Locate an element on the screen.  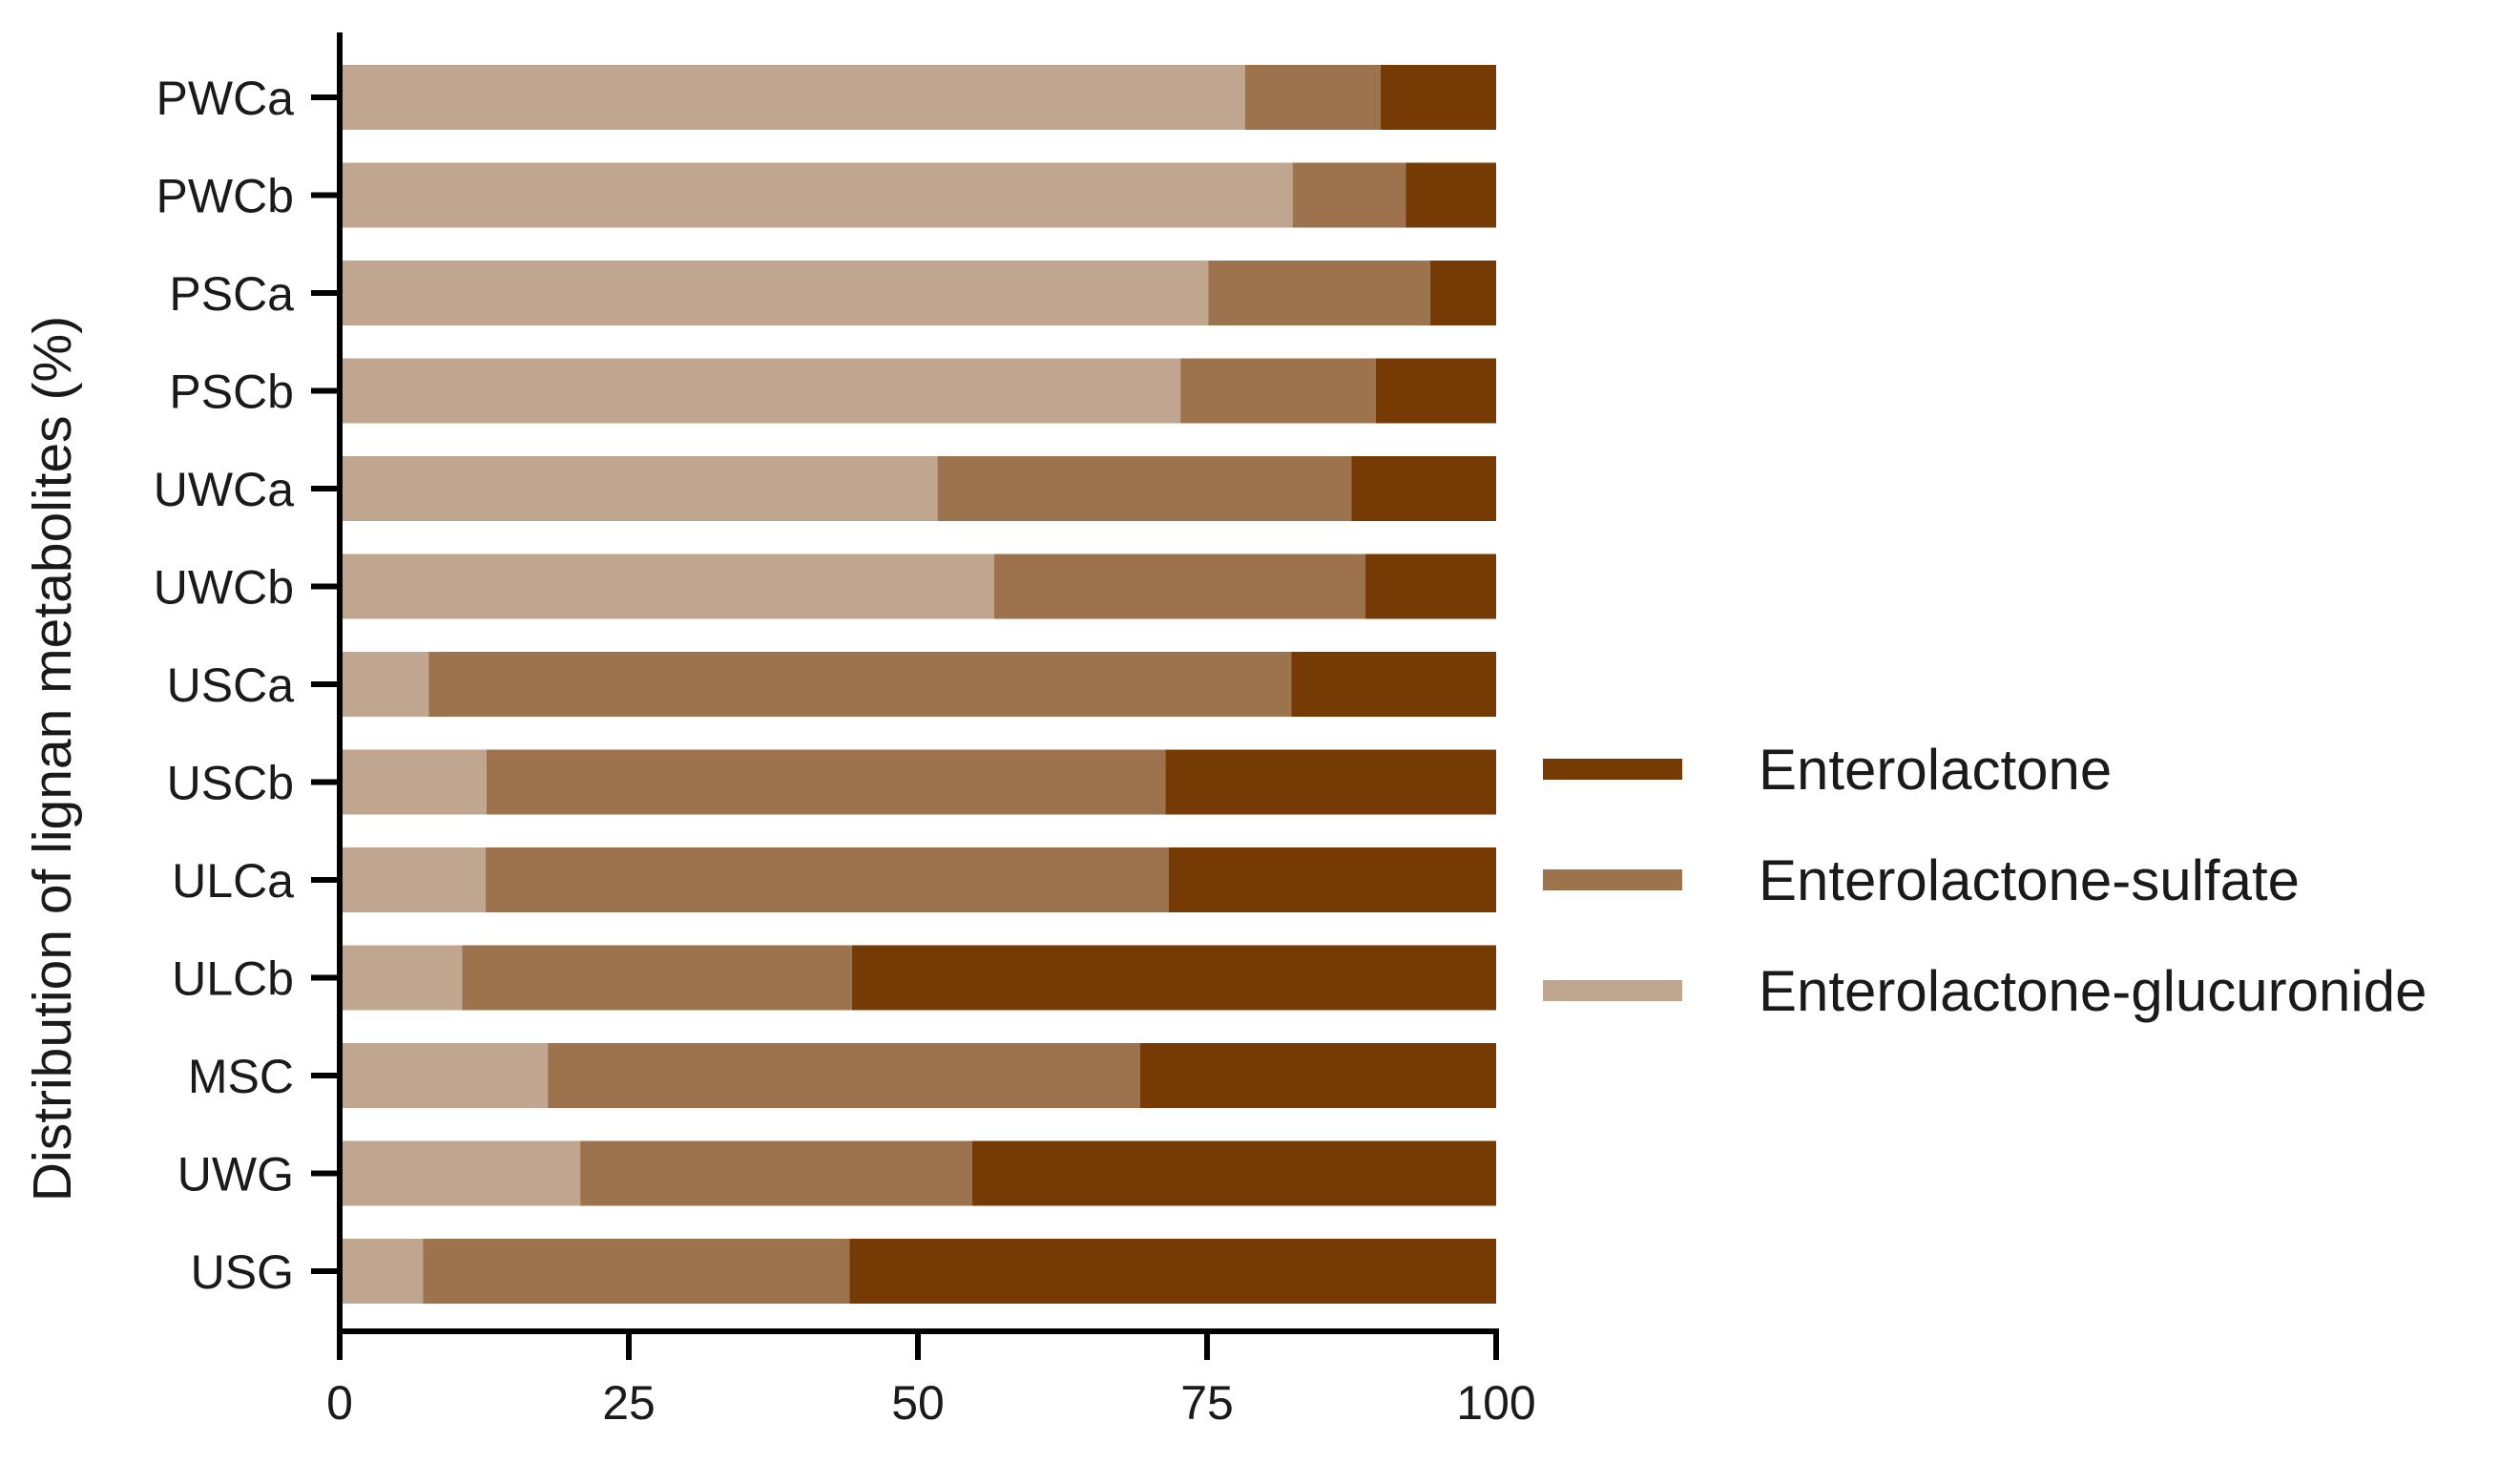
category-label: MSC is located at coordinates (241, 1076).